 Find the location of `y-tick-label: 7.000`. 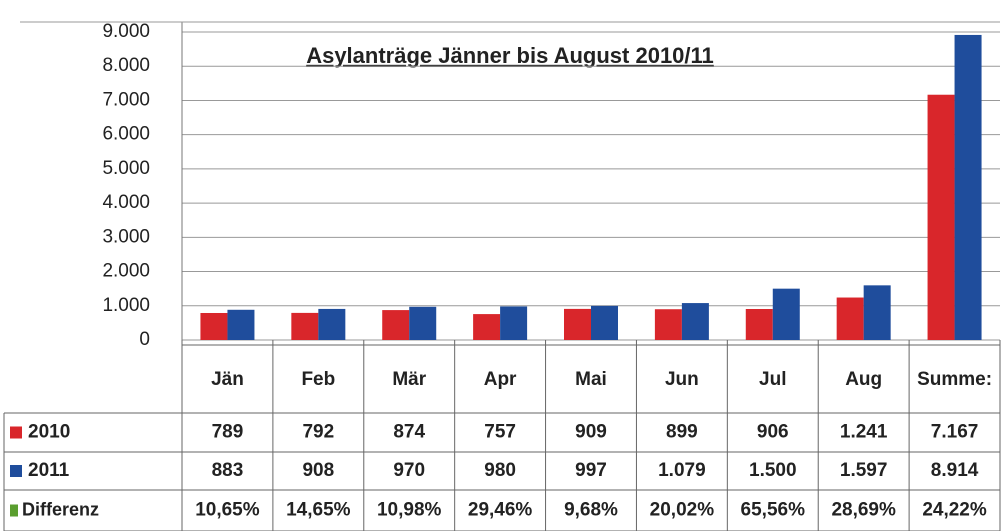

y-tick-label: 7.000 is located at coordinates (126, 99).